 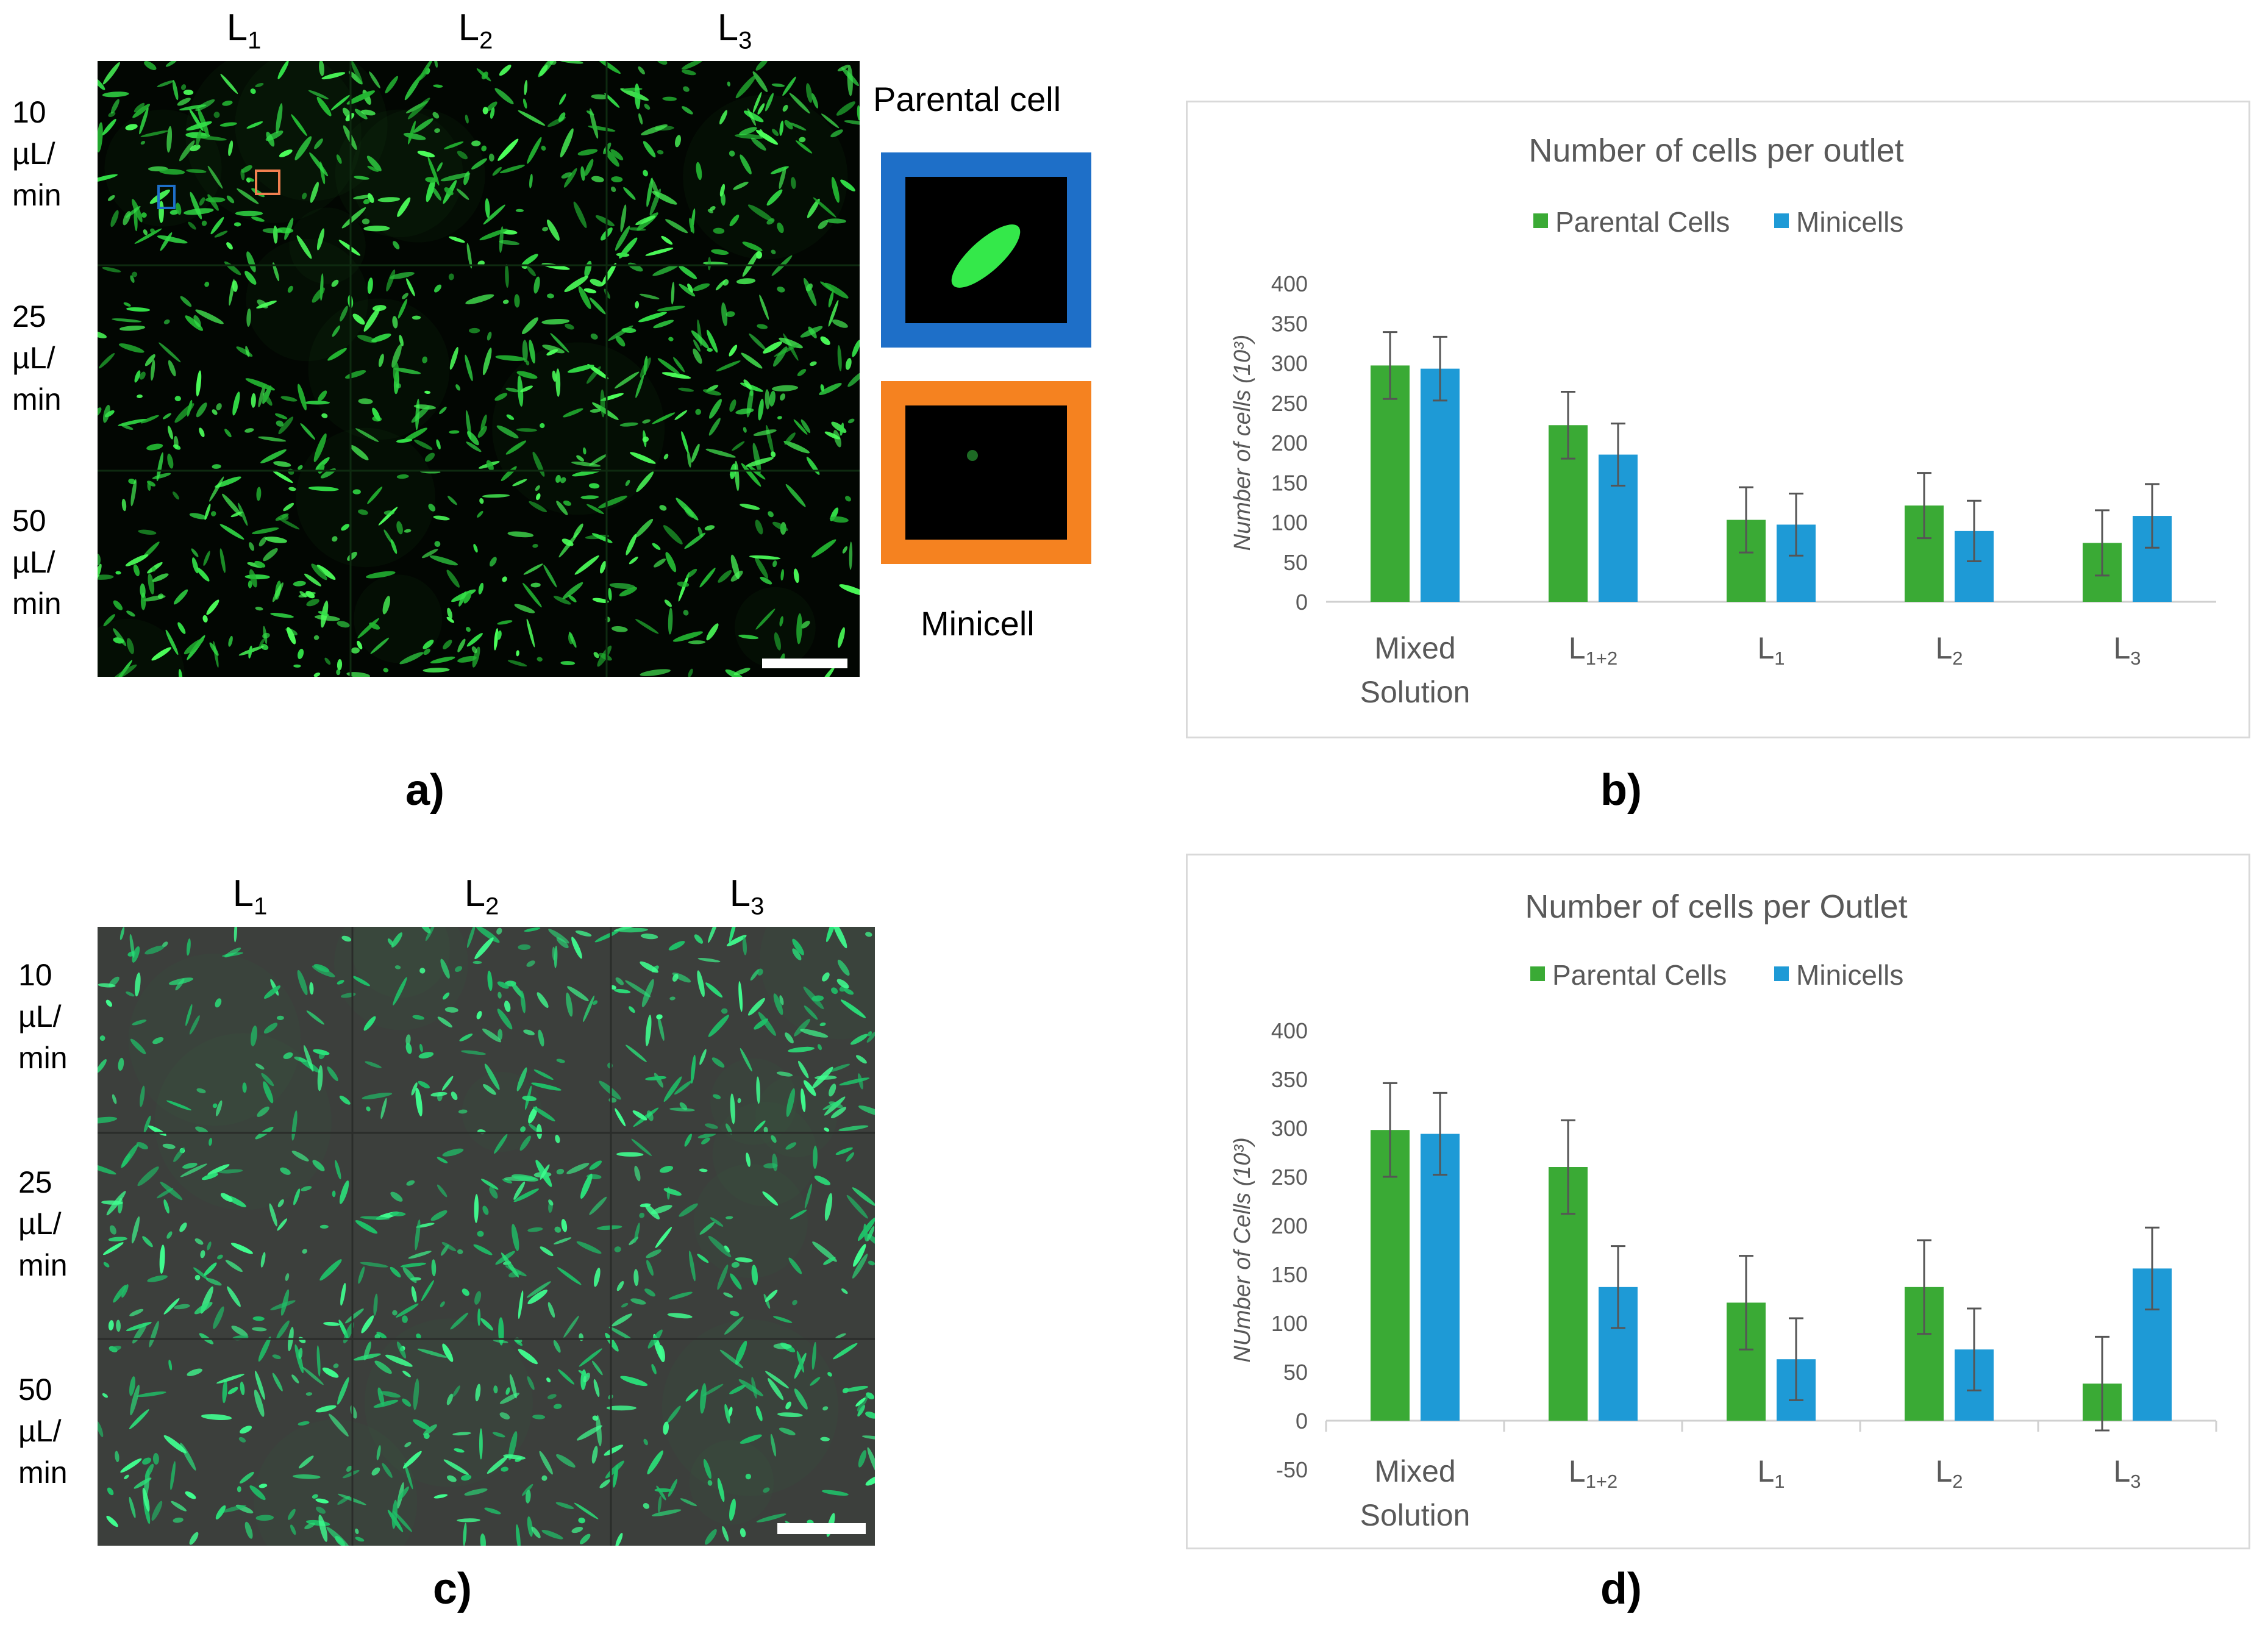 I want to click on chart-title: Number of cells per outlet, so click(x=1715, y=150).